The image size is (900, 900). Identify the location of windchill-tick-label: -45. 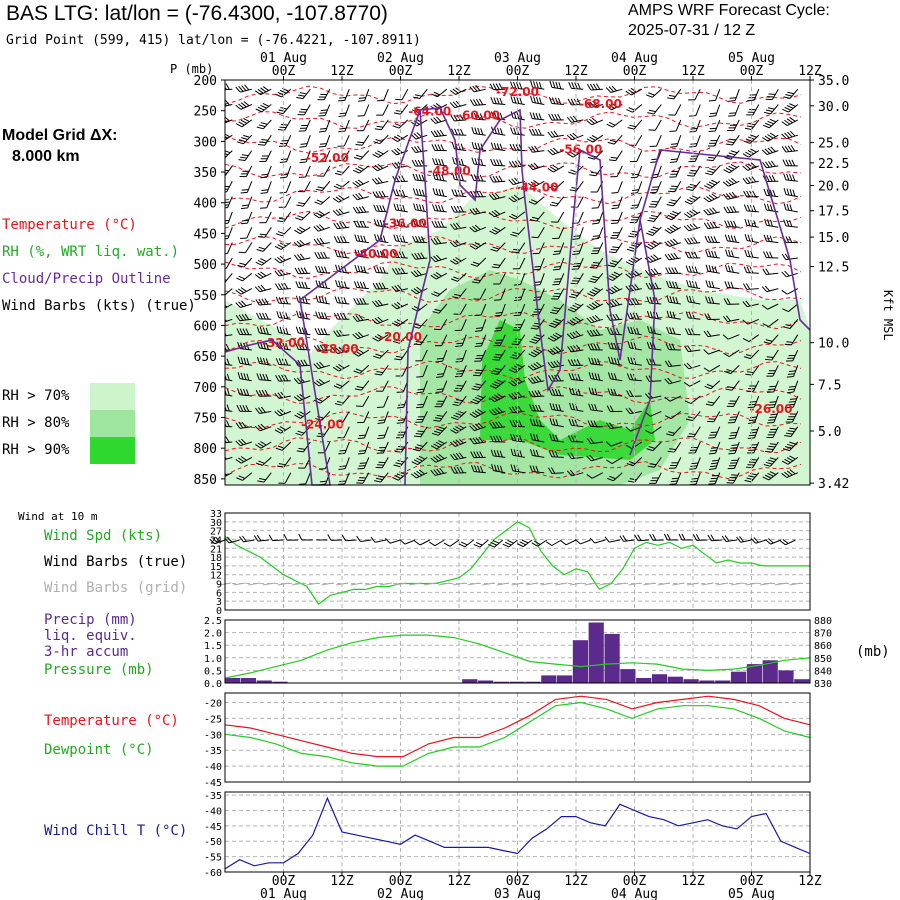
(213, 827).